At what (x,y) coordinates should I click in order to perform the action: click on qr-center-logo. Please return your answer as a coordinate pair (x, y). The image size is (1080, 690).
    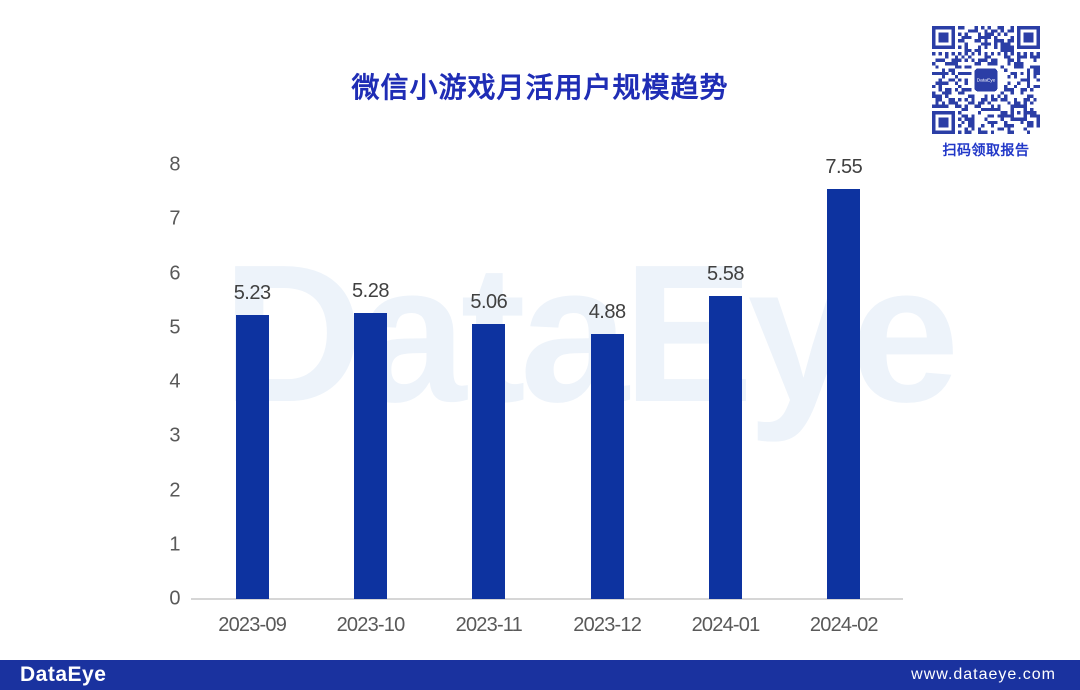
    Looking at the image, I should click on (986, 80).